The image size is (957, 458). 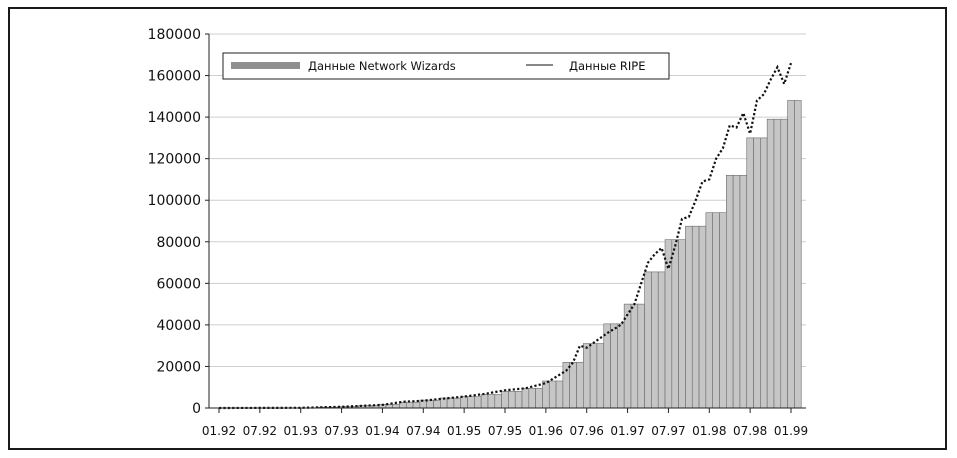 What do you see at coordinates (174, 118) in the screenshot?
I see `y-tick-label: 140000` at bounding box center [174, 118].